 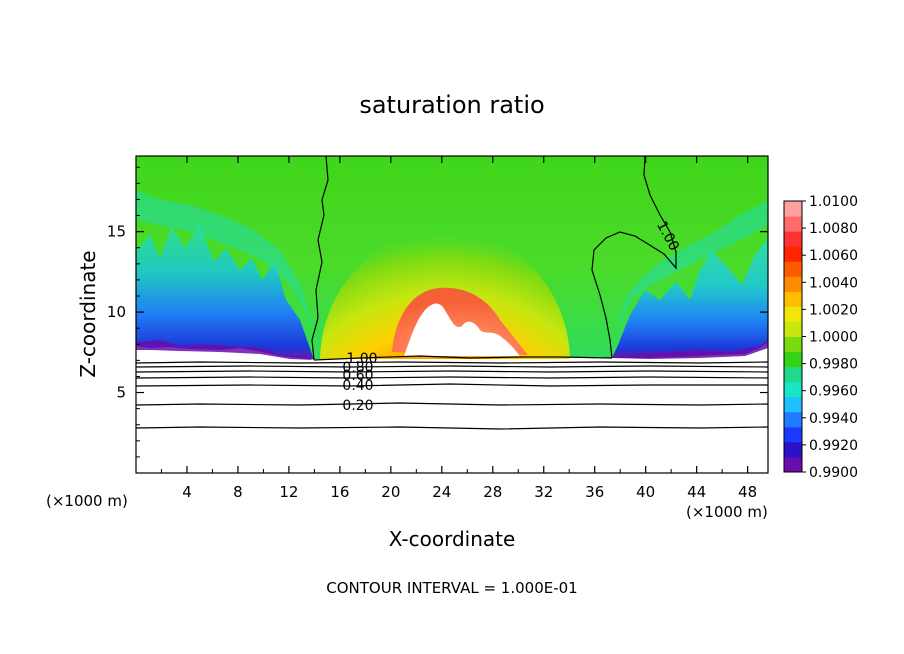 What do you see at coordinates (116, 232) in the screenshot?
I see `y-tick-label: 15` at bounding box center [116, 232].